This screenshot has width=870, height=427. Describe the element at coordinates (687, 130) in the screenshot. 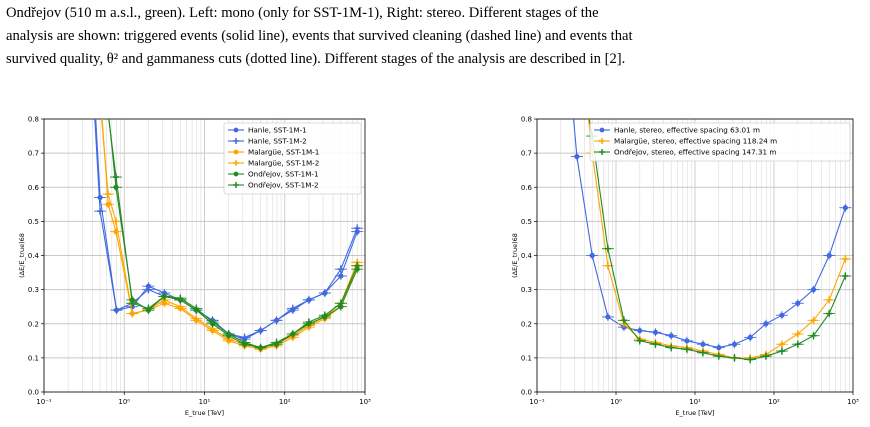

I see `legend-label: Hanle, stereo, effective spacing 63.01 m` at that location.